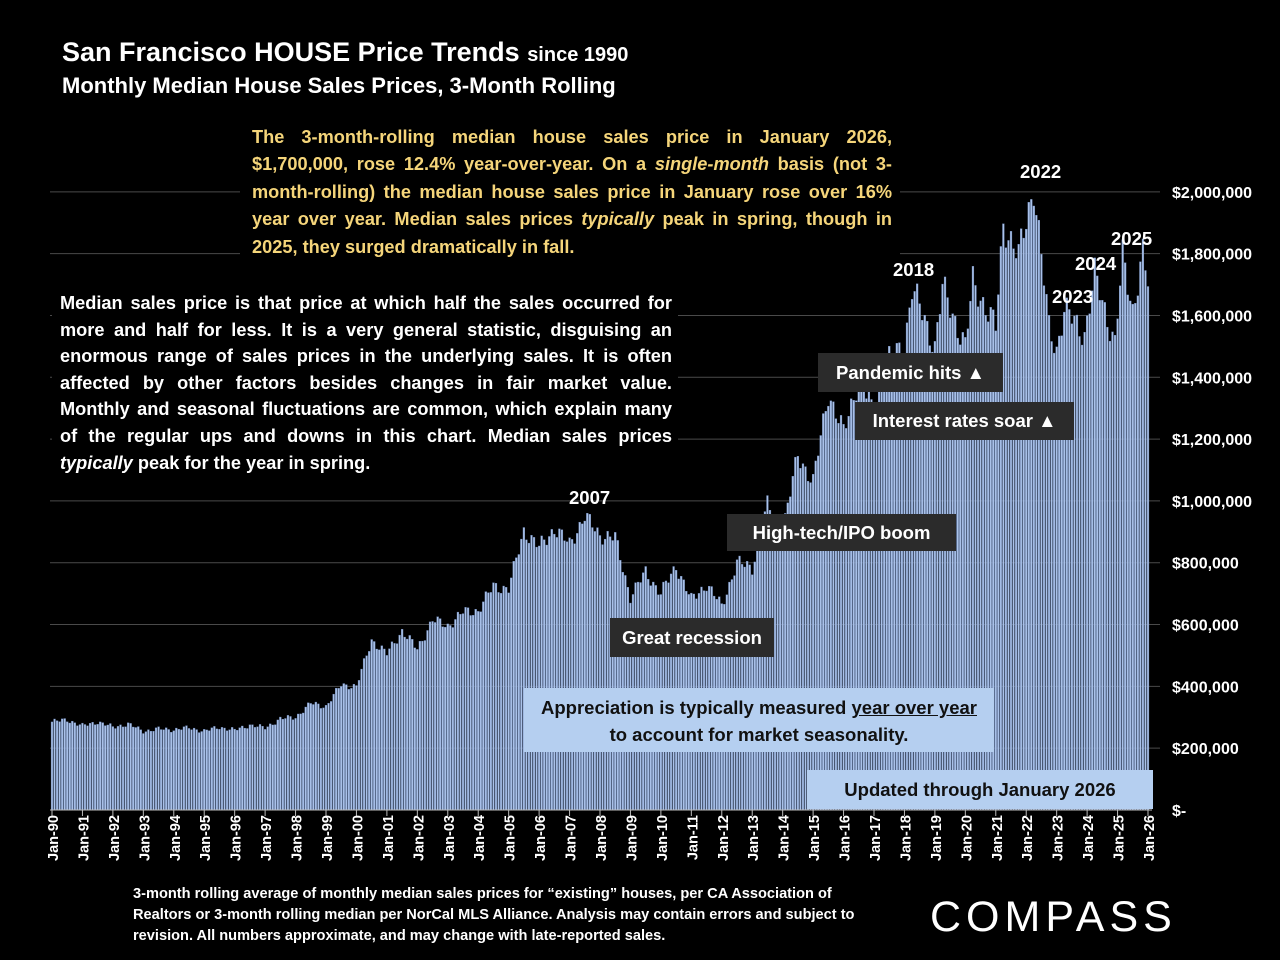 This screenshot has width=1280, height=960. I want to click on x-tick-label: Jan-16, so click(846, 838).